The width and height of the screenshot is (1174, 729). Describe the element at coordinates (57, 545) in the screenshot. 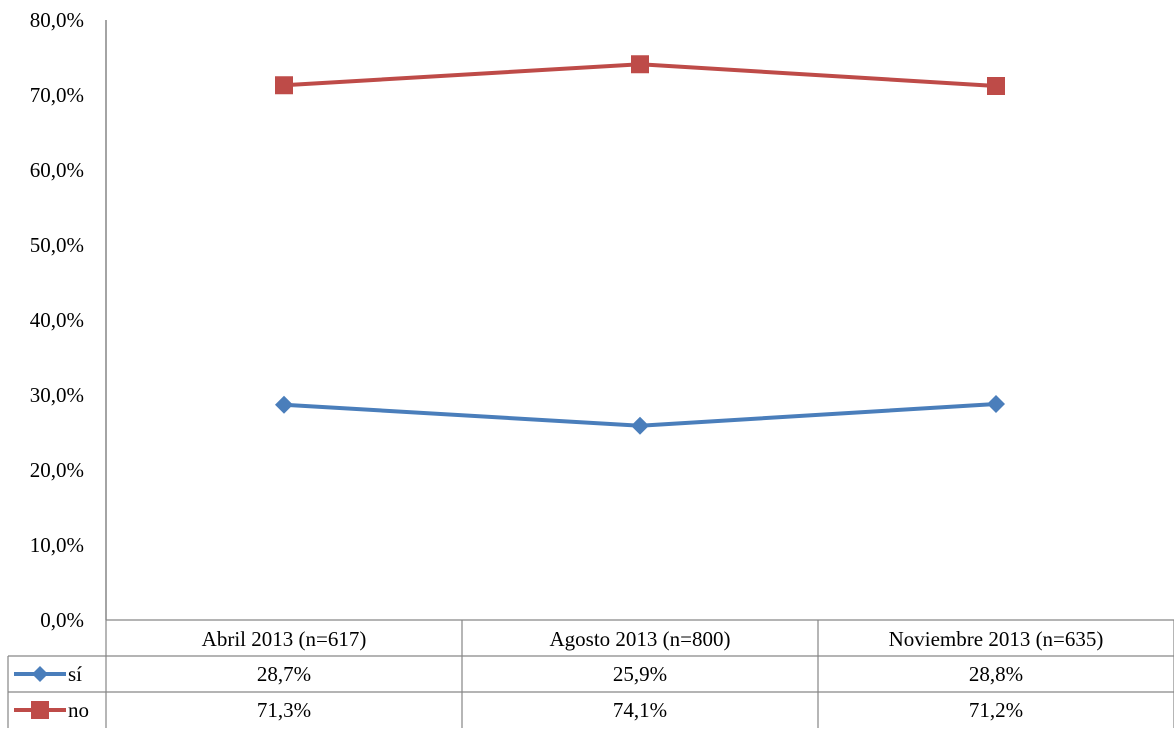

I see `y-tick-label: 10,0%` at that location.